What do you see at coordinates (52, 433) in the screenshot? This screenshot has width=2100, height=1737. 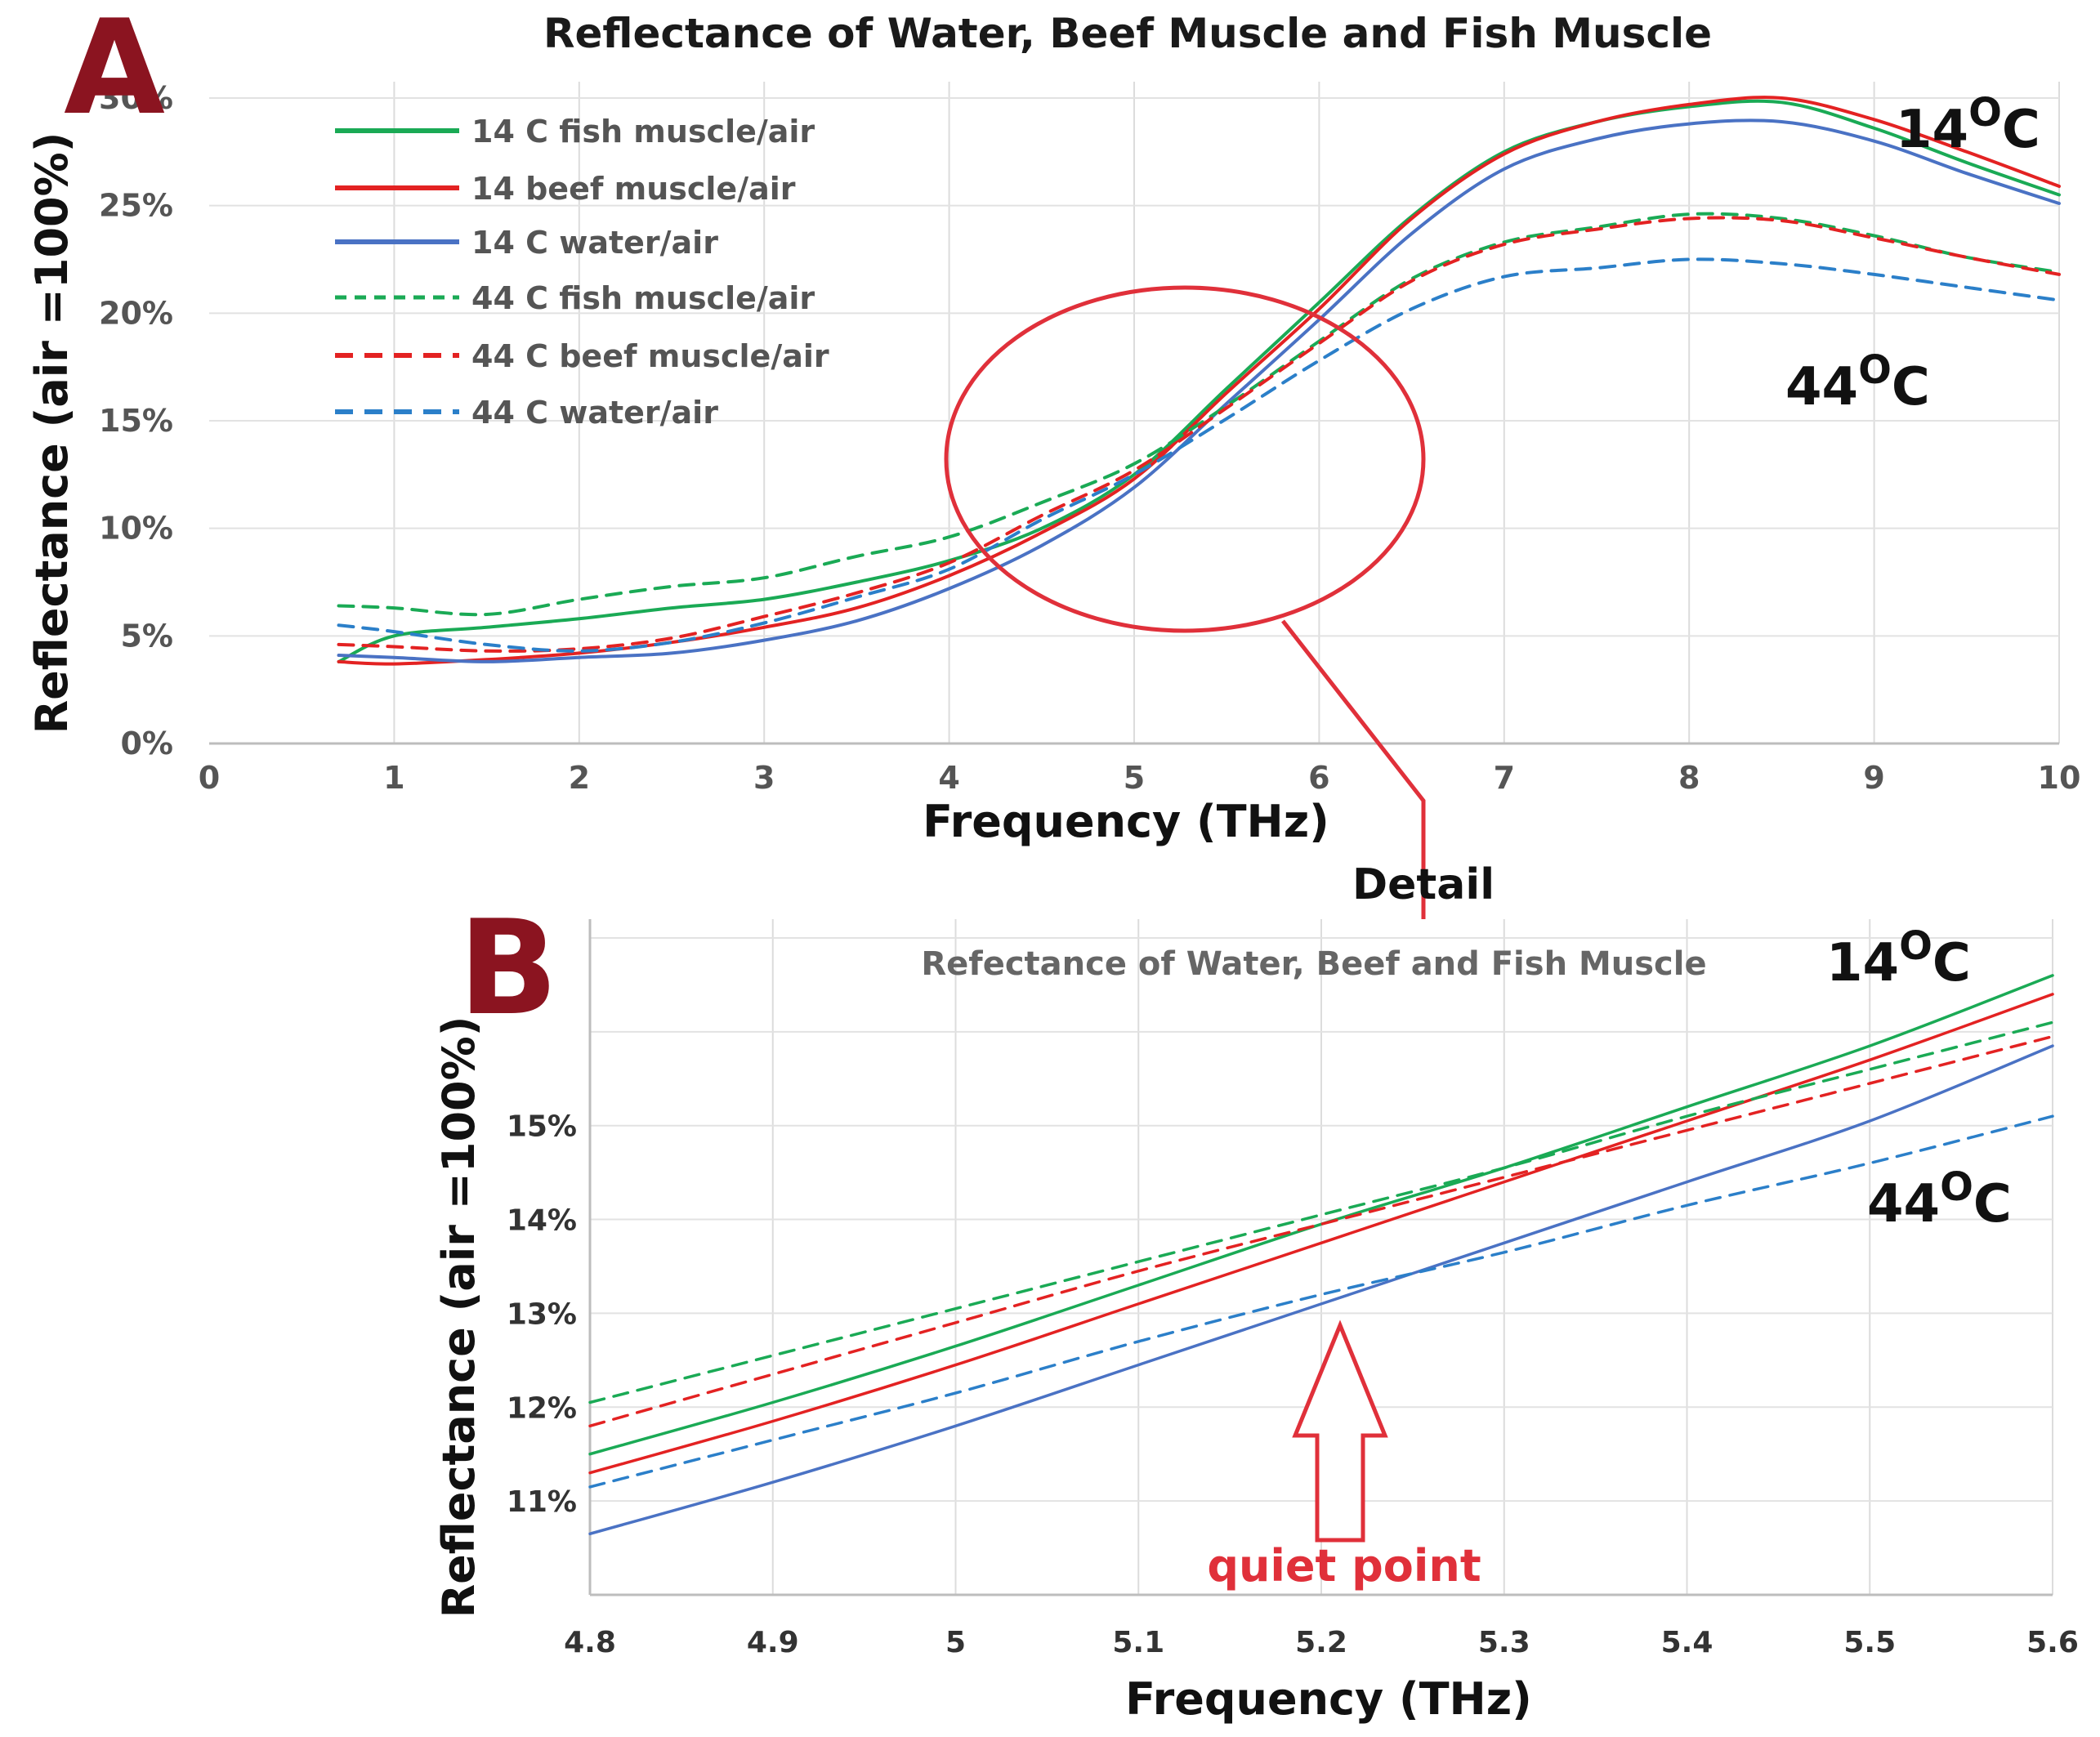 I see `panel-a-y-label: Reflectance (air =100%)` at bounding box center [52, 433].